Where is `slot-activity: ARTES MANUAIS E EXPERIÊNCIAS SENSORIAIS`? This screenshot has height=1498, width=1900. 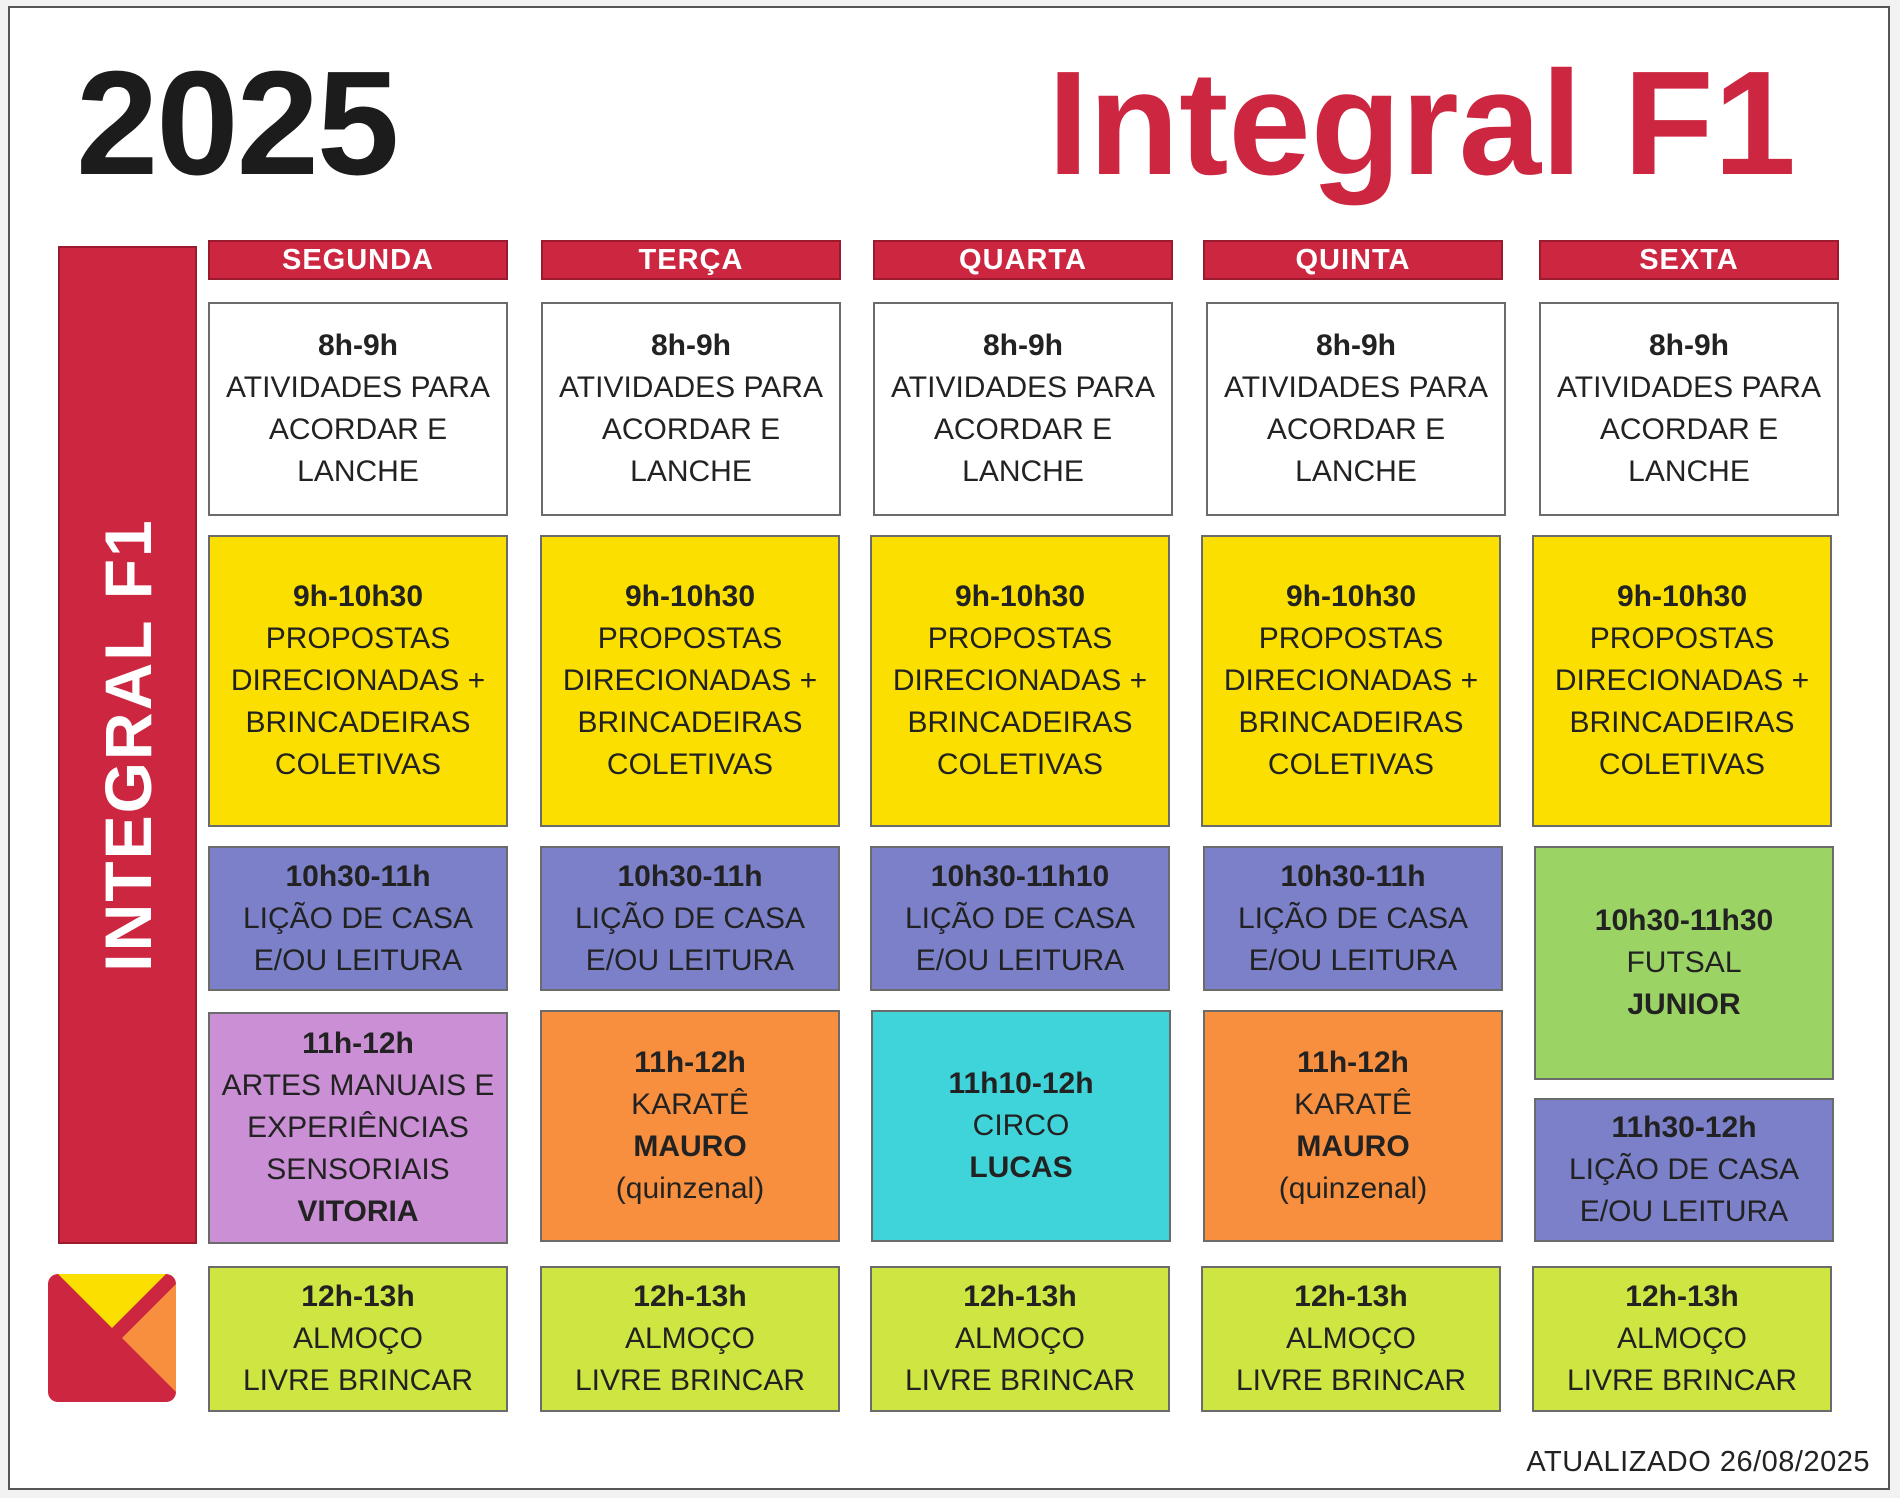 slot-activity: ARTES MANUAIS E EXPERIÊNCIAS SENSORIAIS is located at coordinates (358, 1127).